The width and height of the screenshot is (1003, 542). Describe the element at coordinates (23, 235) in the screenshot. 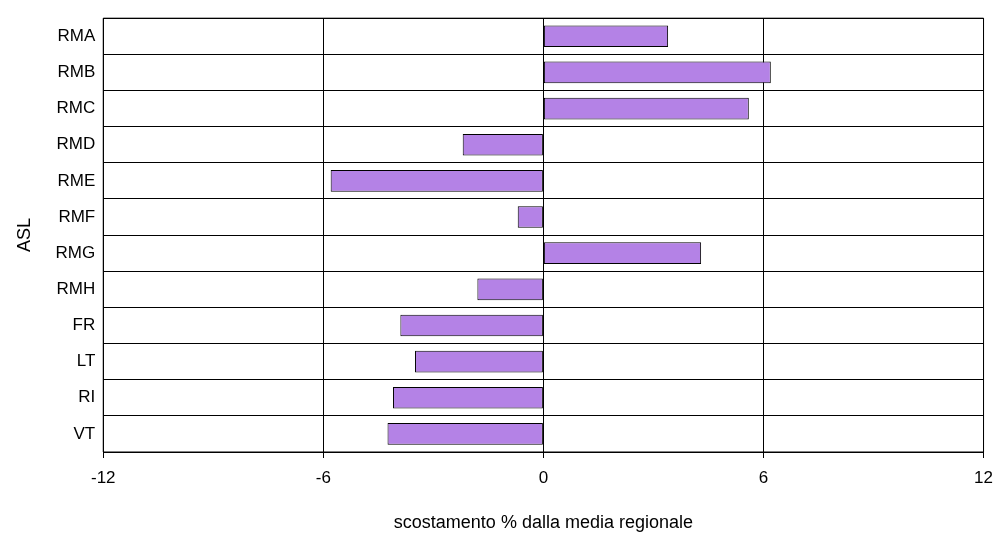

I see `y-axis-title: ASL` at that location.